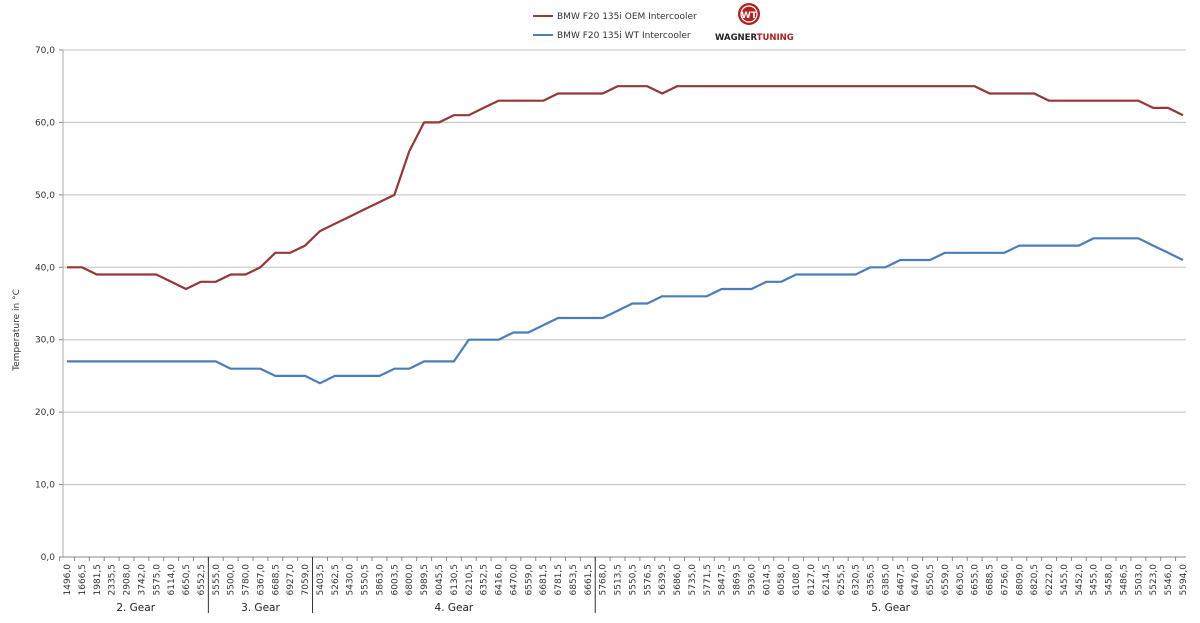  What do you see at coordinates (232, 580) in the screenshot?
I see `x-tick-label: 5500,0` at bounding box center [232, 580].